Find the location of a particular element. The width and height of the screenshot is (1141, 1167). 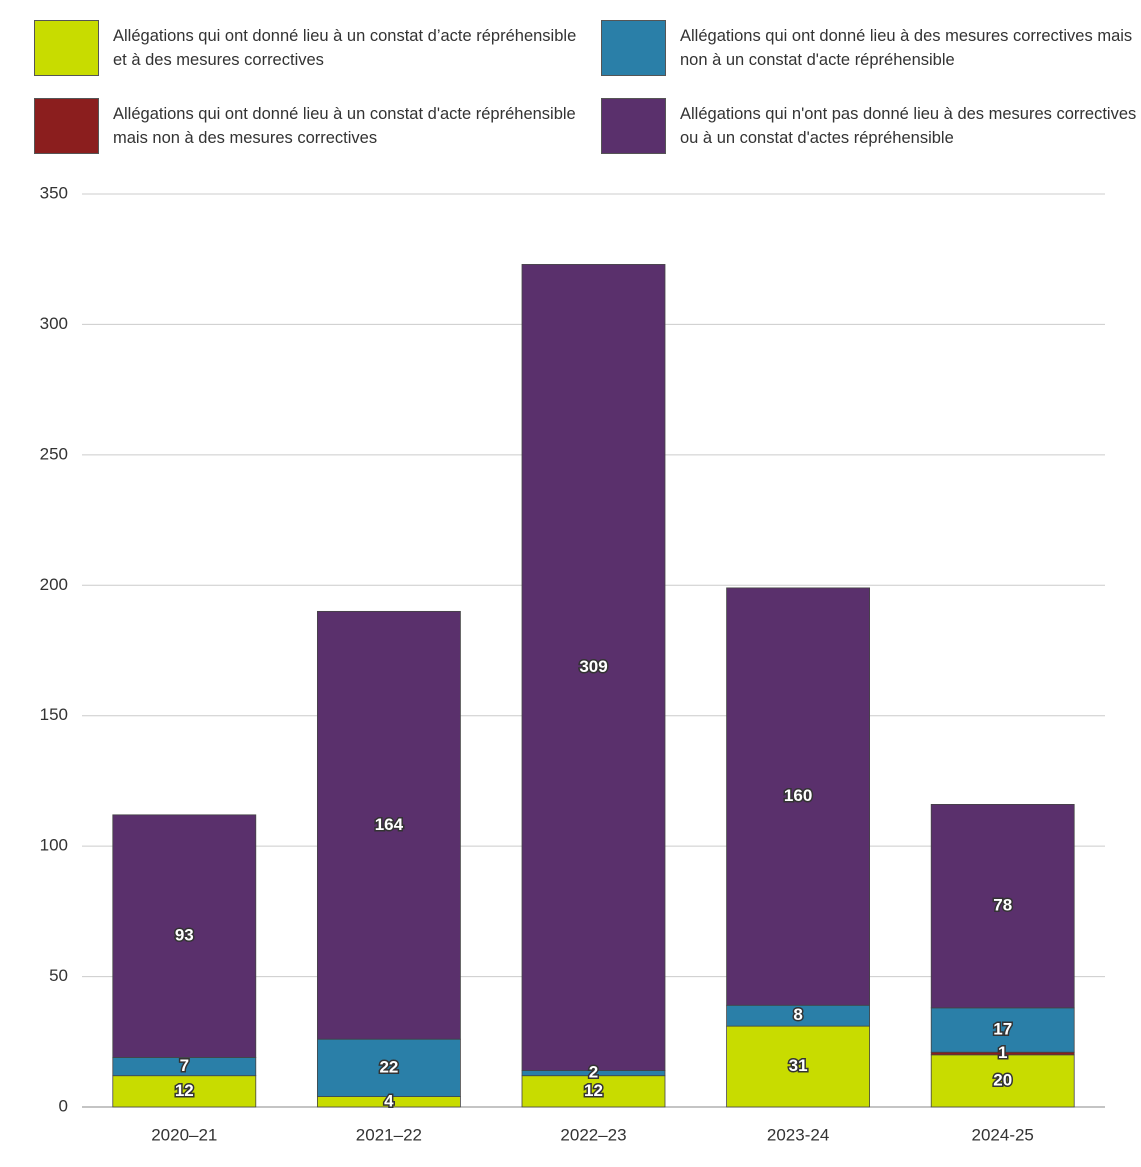

value-label: 20 is located at coordinates (1002, 1079).